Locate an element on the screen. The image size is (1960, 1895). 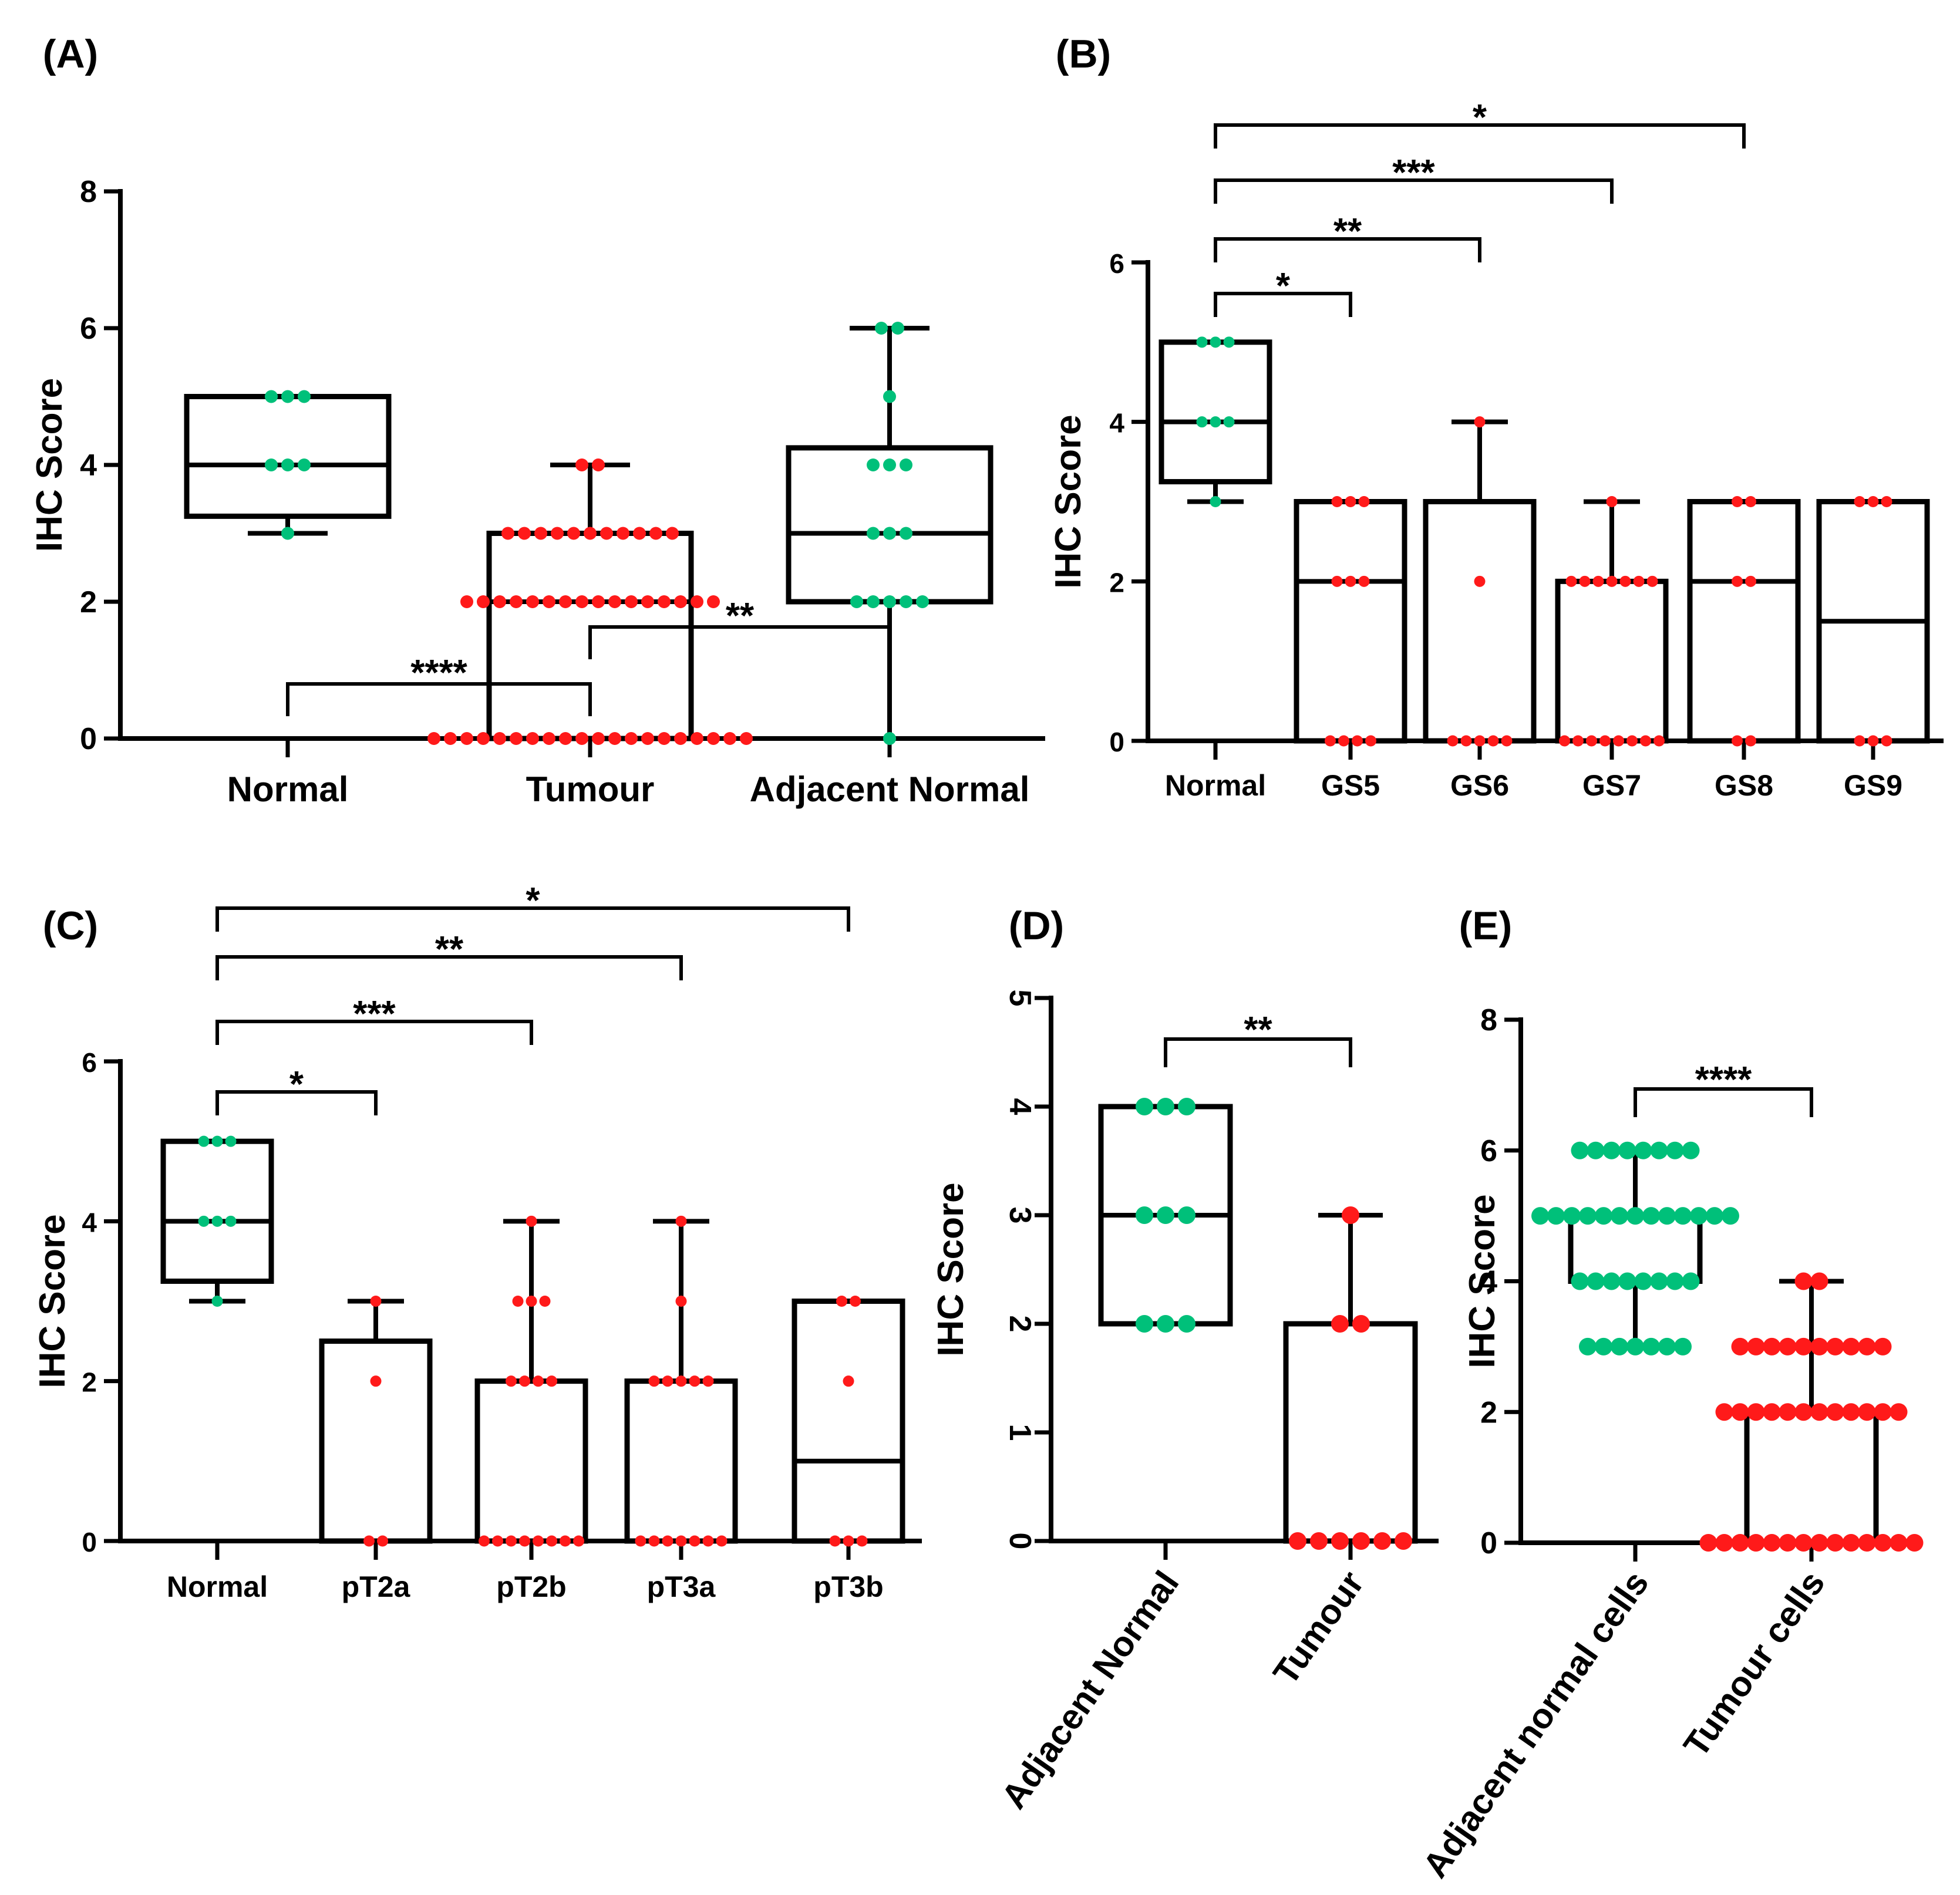
box-pt2b is located at coordinates (531, 1381).